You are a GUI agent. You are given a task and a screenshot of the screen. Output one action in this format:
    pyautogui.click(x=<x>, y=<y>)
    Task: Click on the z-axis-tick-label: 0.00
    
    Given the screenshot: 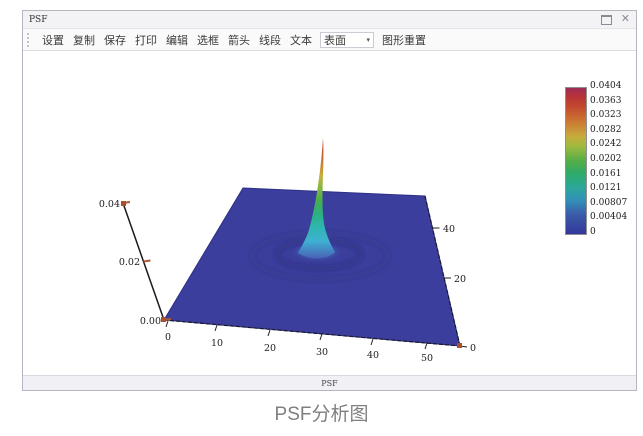 What is the action you would take?
    pyautogui.click(x=150, y=321)
    